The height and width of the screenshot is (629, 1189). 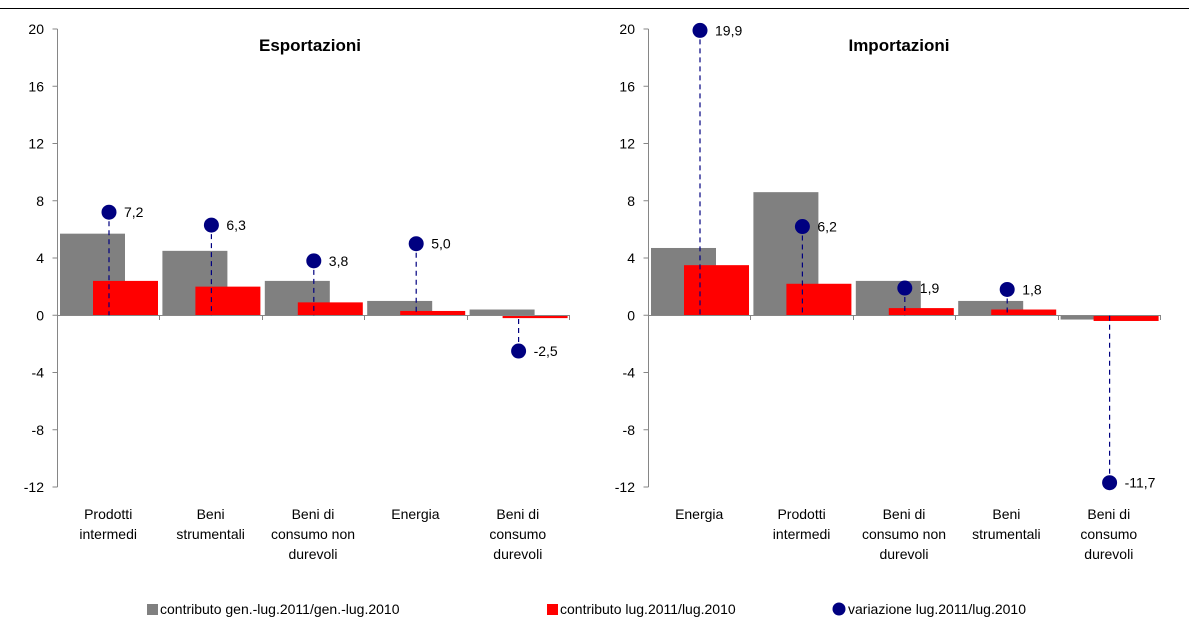 What do you see at coordinates (1032, 289) in the screenshot?
I see `variazione-data-label: 1,8` at bounding box center [1032, 289].